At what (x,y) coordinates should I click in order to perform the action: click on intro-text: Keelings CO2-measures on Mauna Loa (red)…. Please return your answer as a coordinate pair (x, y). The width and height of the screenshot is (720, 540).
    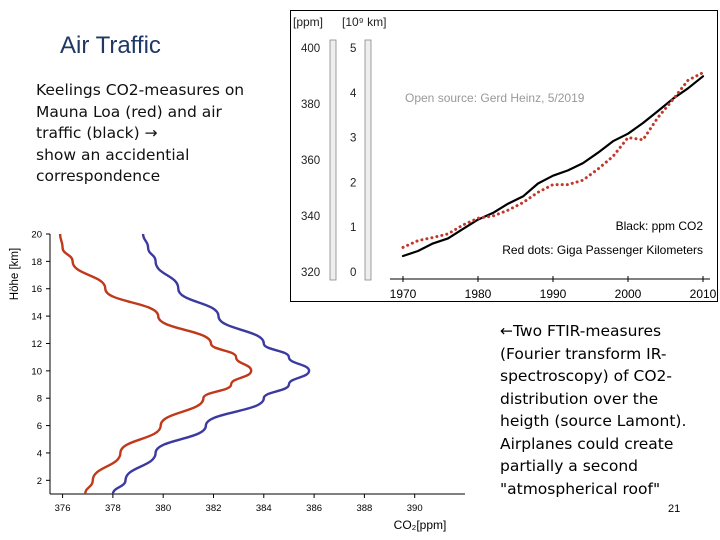
    Looking at the image, I should click on (156, 134).